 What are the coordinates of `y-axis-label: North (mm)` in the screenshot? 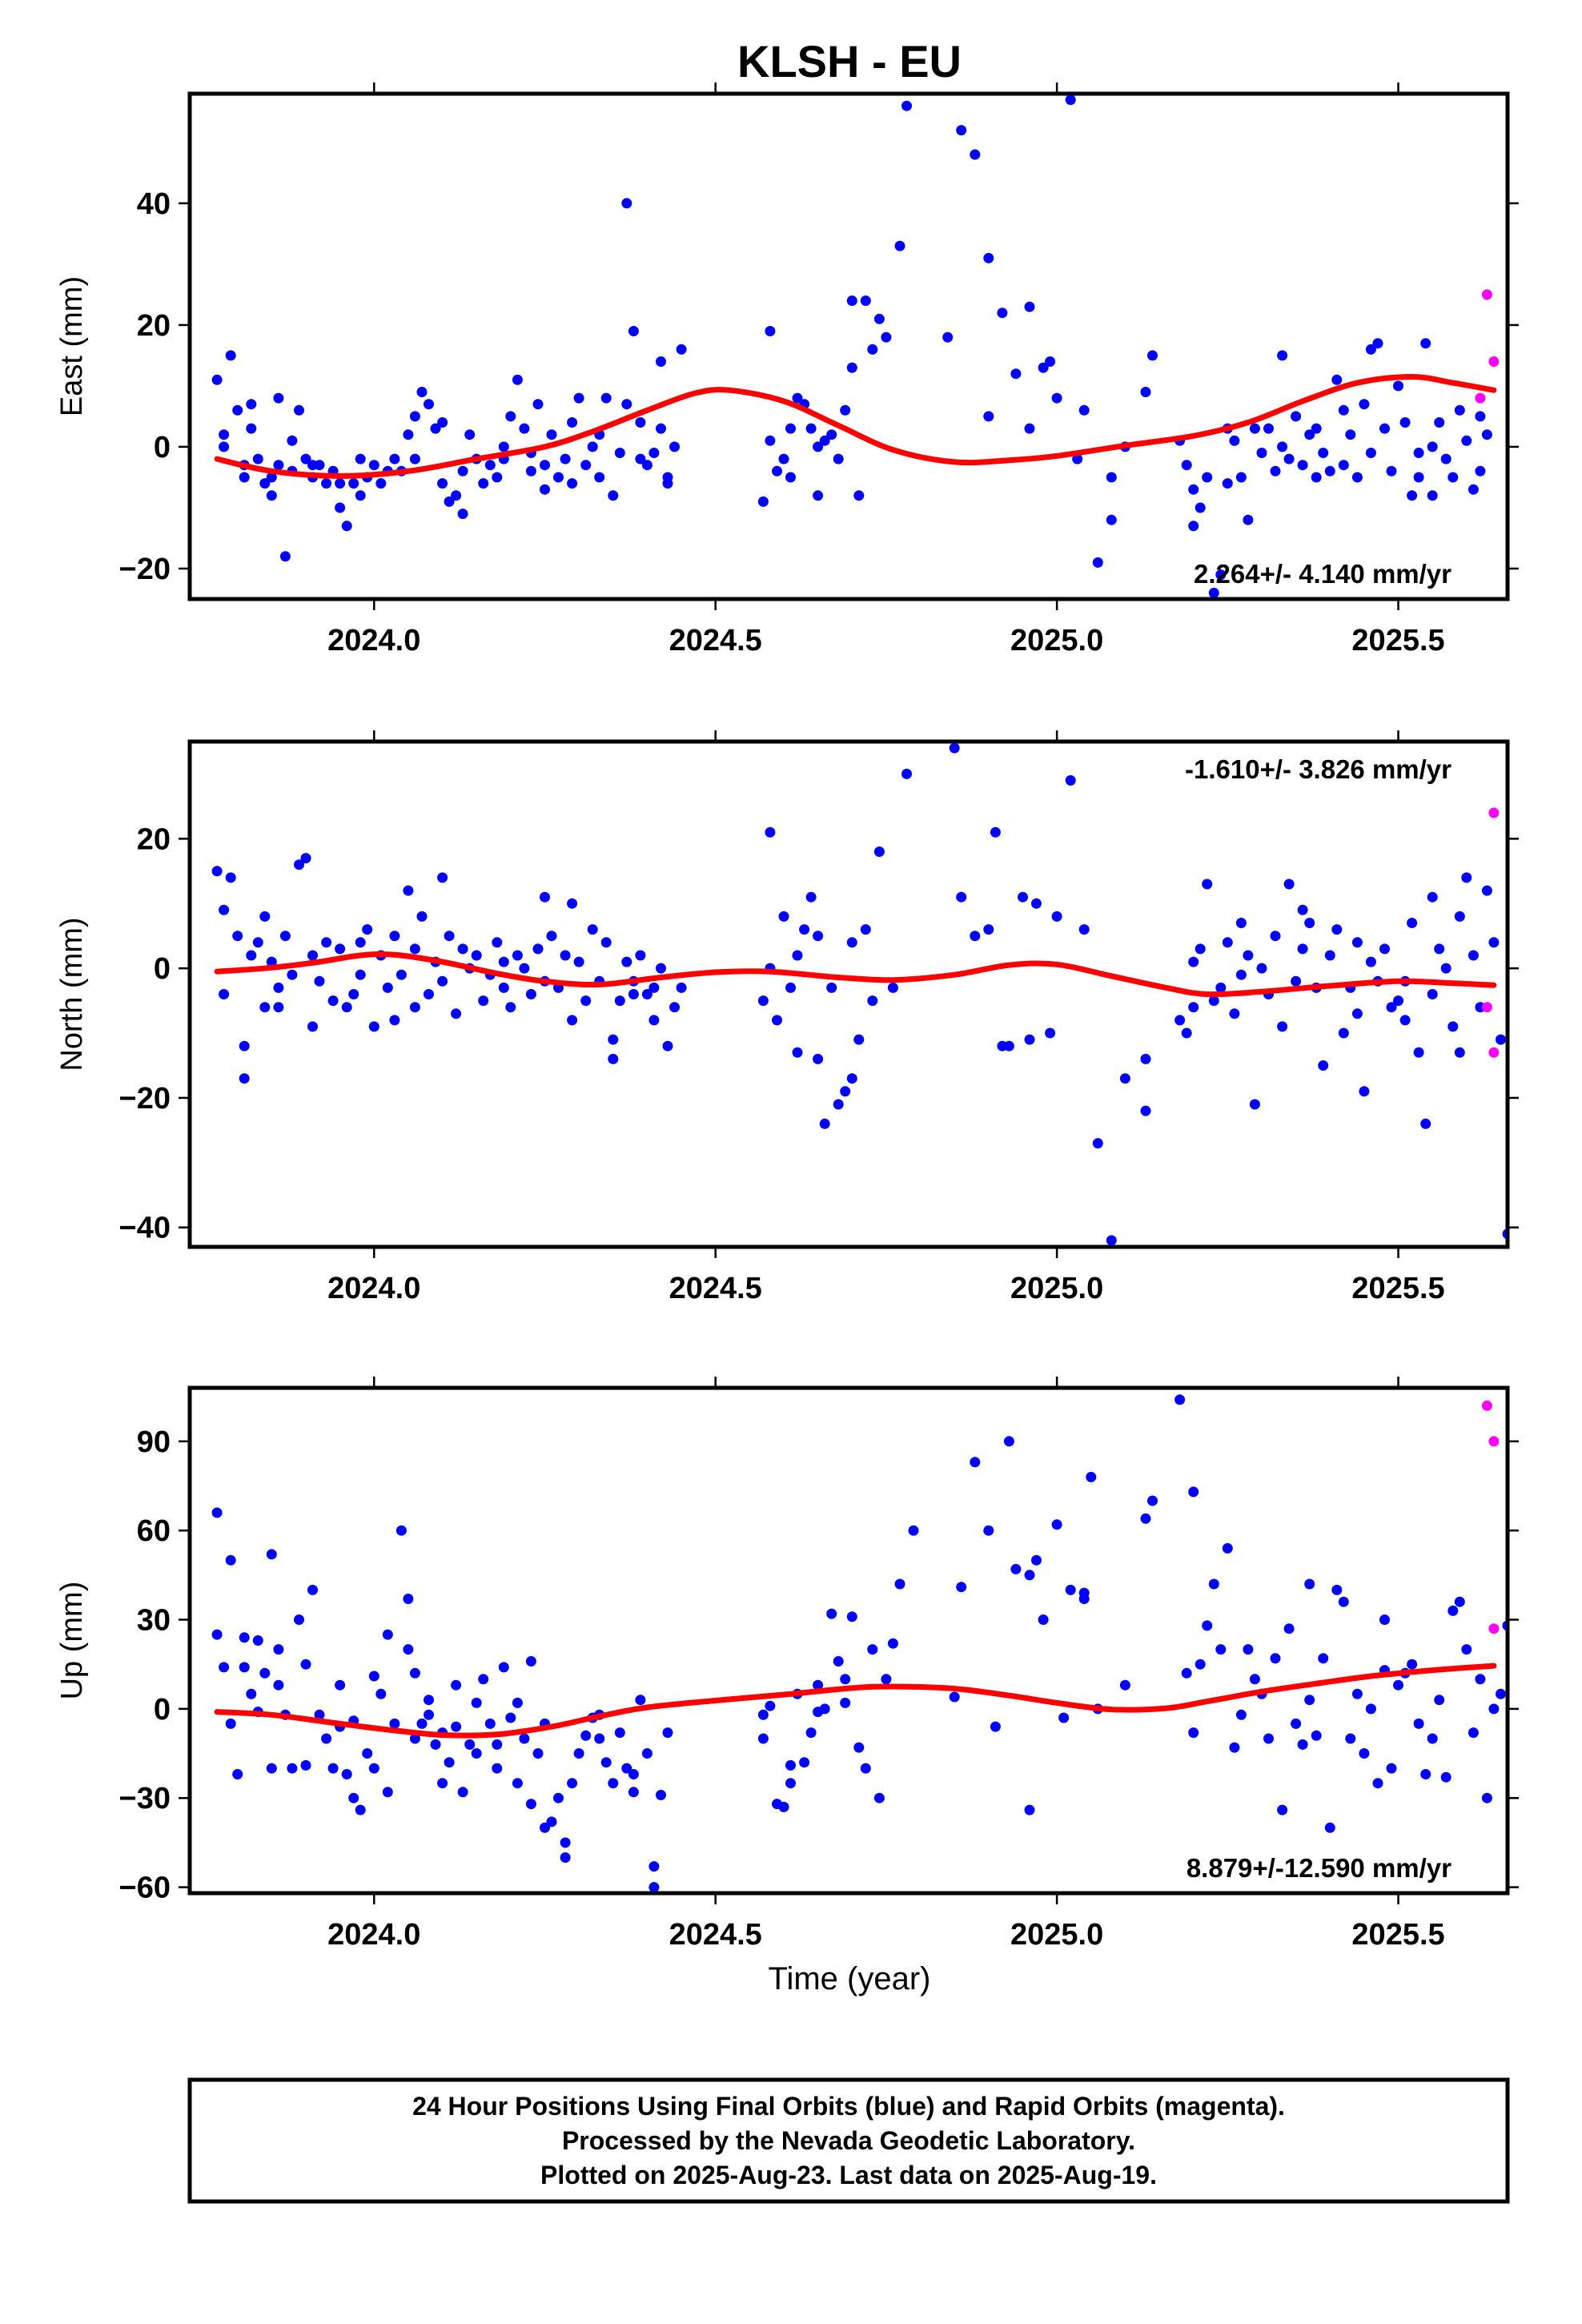 It's located at (72, 994).